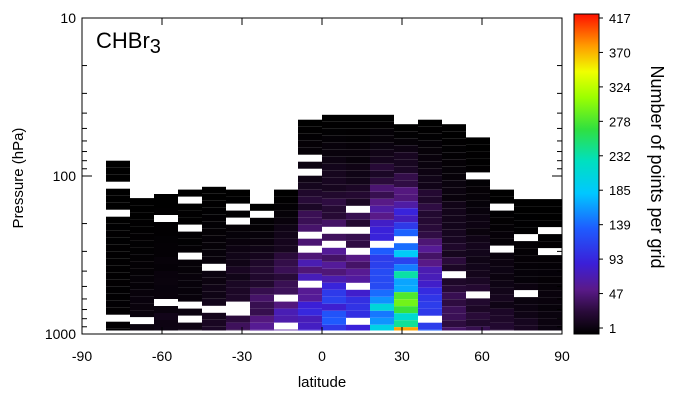 Image resolution: width=674 pixels, height=396 pixels. I want to click on x-tick-label: 30, so click(402, 356).